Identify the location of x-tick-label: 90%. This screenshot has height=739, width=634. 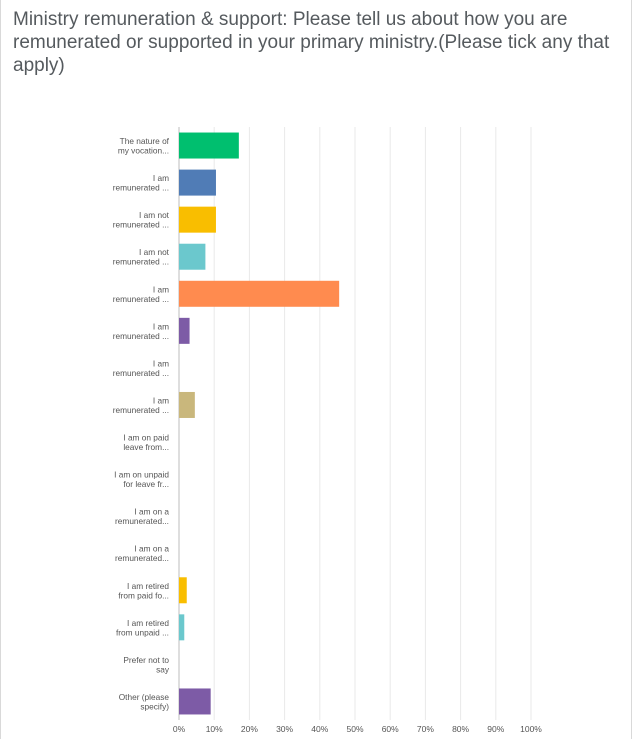
(495, 729).